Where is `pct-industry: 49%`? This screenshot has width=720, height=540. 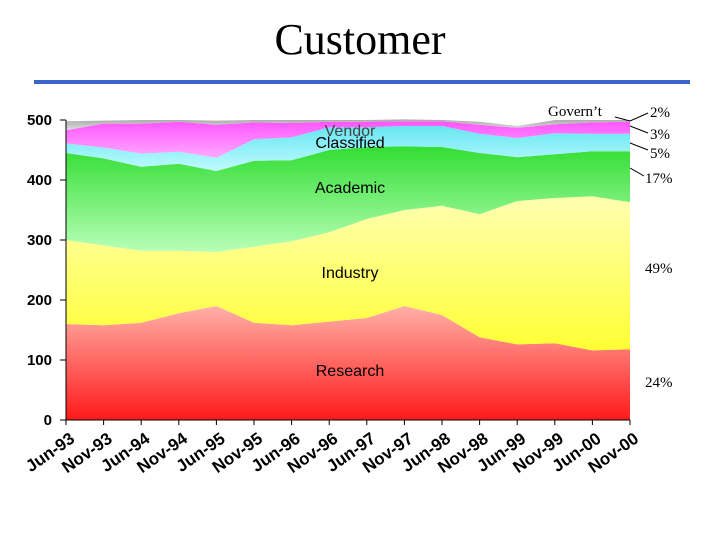 pct-industry: 49% is located at coordinates (659, 269).